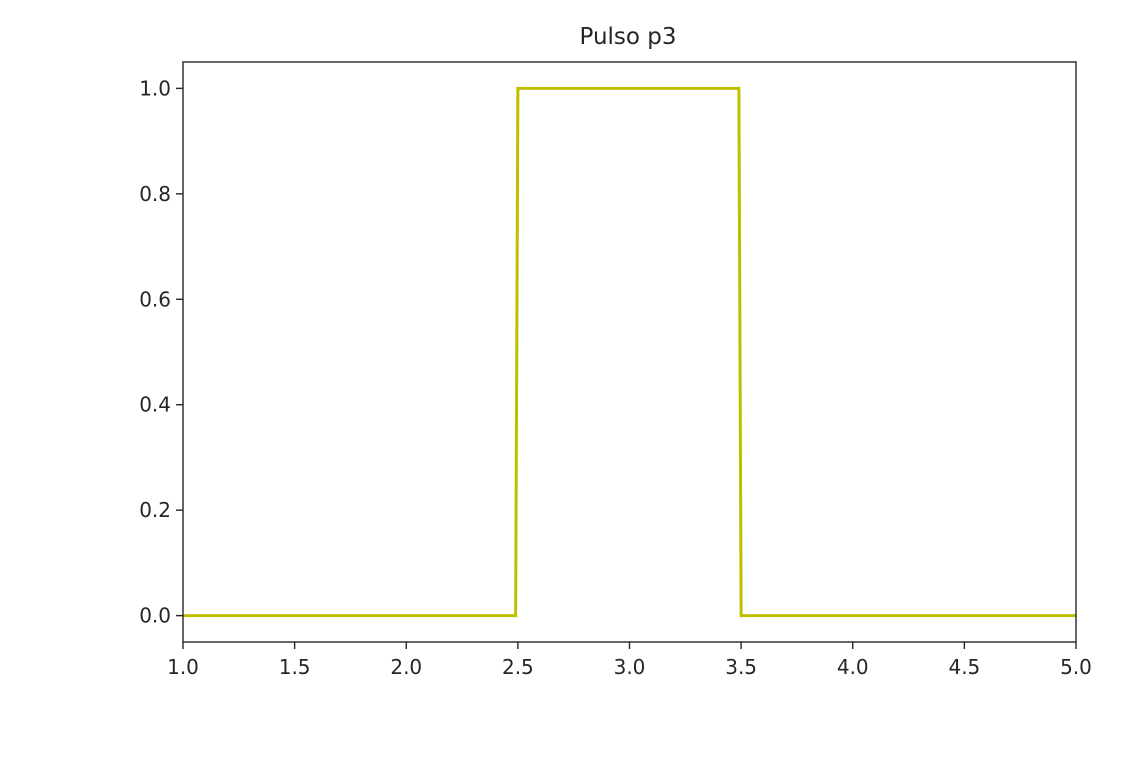 The width and height of the screenshot is (1128, 782). What do you see at coordinates (155, 88) in the screenshot?
I see `y-tick-label: 1.0` at bounding box center [155, 88].